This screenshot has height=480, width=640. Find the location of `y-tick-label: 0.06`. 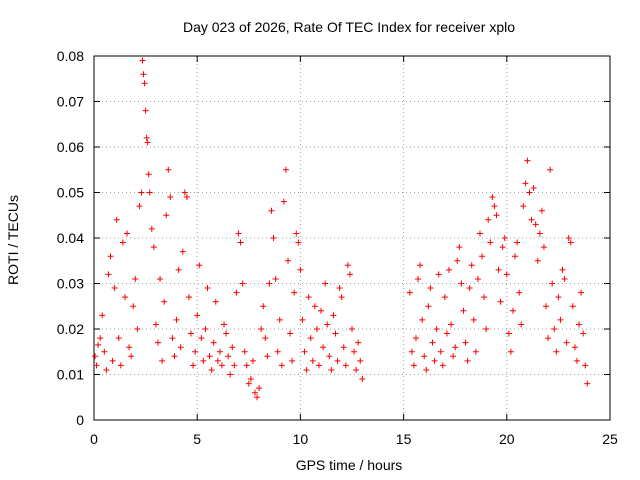

y-tick-label: 0.06 is located at coordinates (70, 147).